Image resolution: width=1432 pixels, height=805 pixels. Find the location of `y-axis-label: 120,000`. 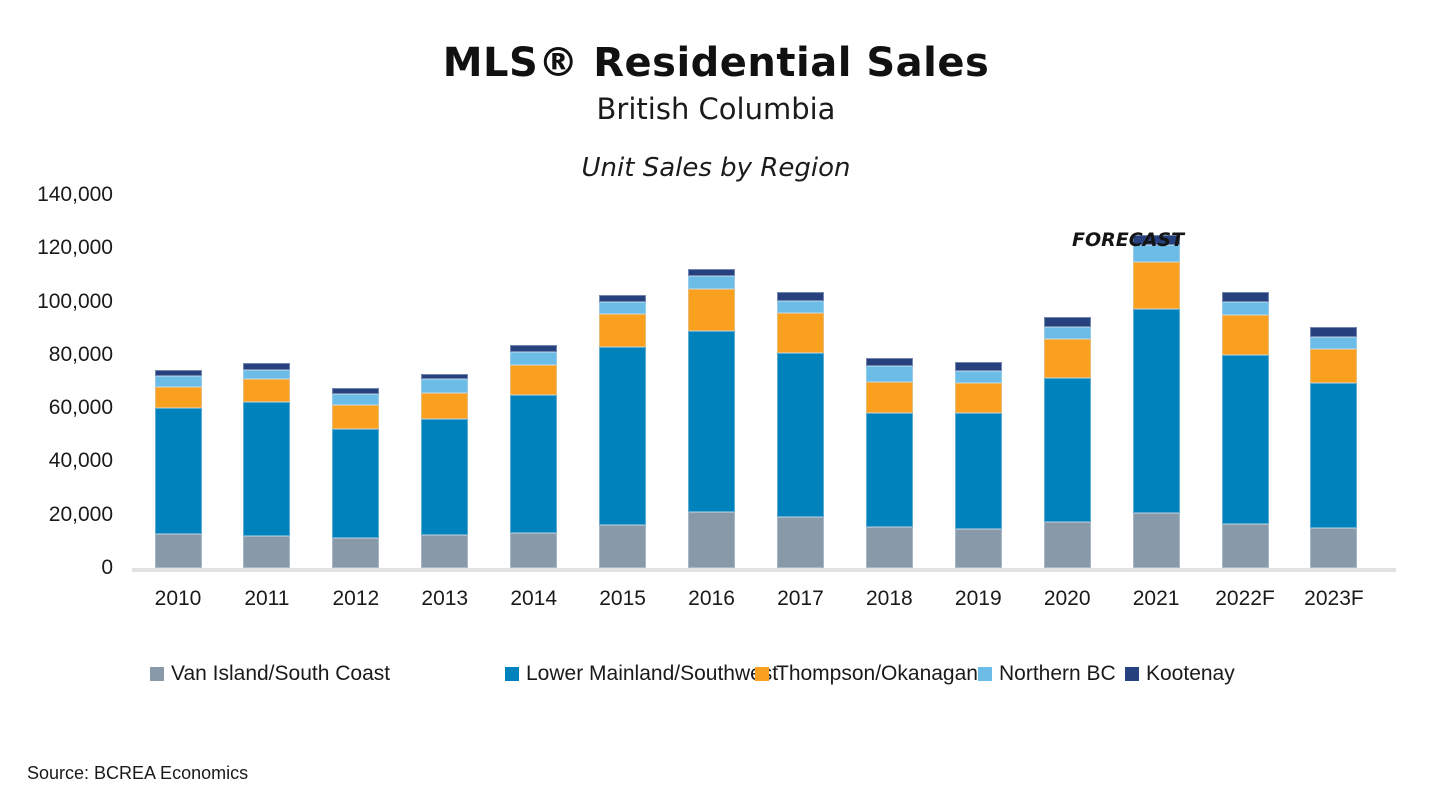

y-axis-label: 120,000 is located at coordinates (75, 248).